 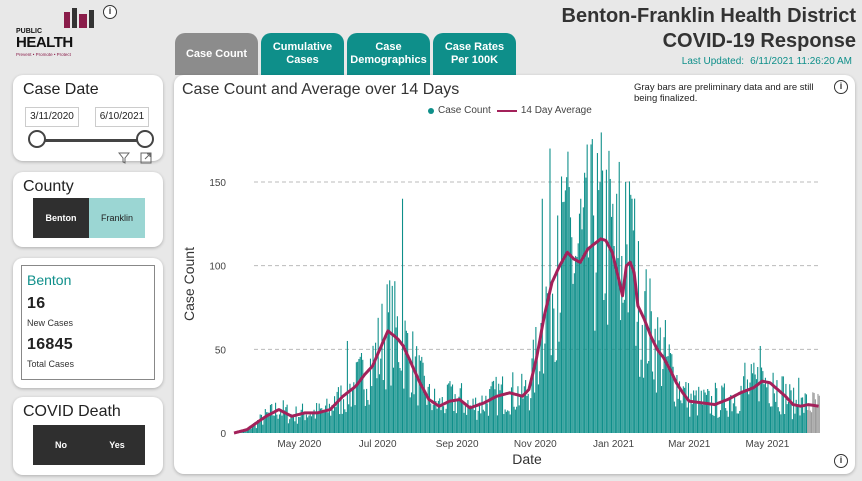 I want to click on title-line2: COVID-19 Response, so click(x=759, y=41).